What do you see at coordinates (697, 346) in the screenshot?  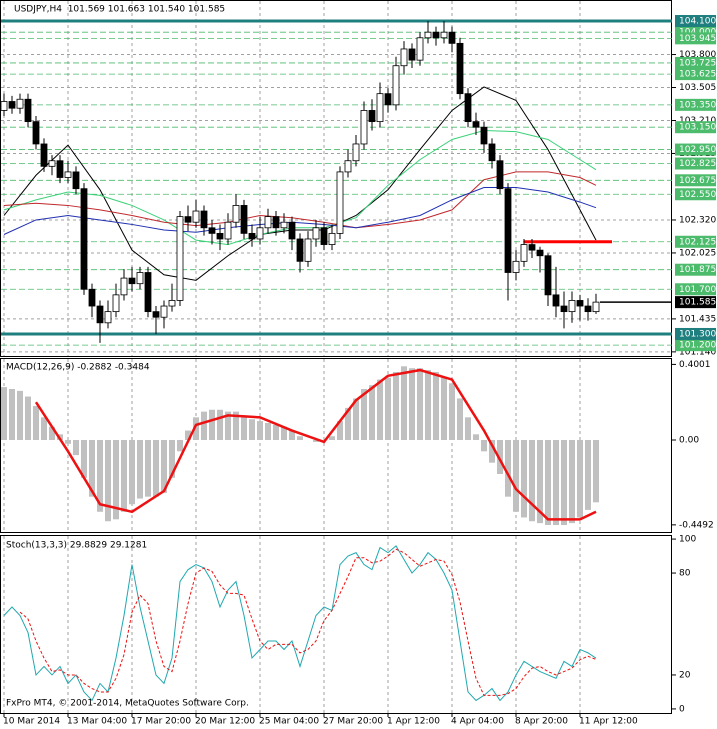 I see `price-box-label: 101.200` at bounding box center [697, 346].